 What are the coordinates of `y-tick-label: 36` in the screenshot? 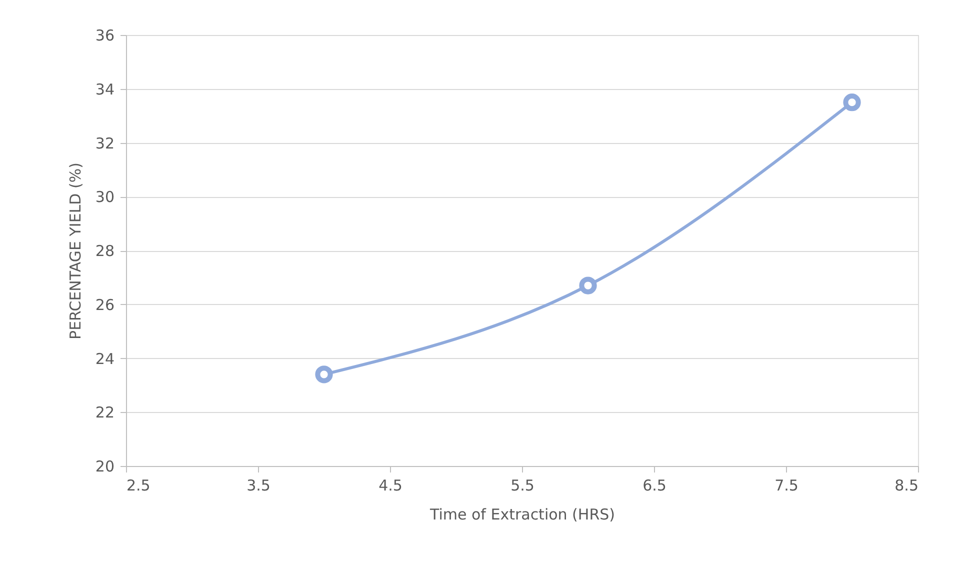 It's located at (104, 35).